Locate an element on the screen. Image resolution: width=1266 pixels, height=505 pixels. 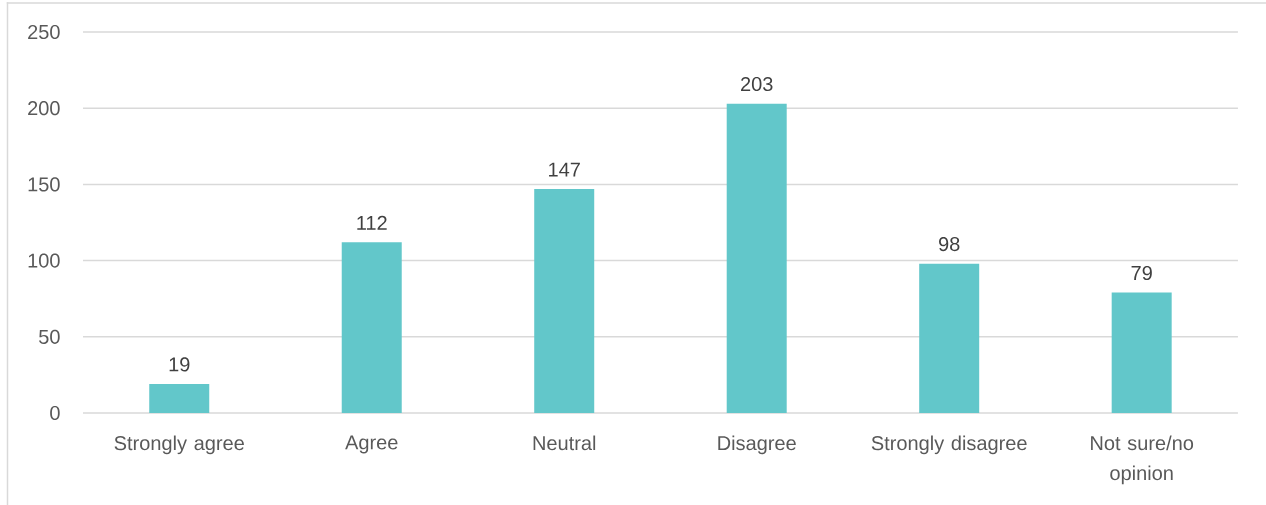
x-tick-label: Disagree is located at coordinates (757, 445).